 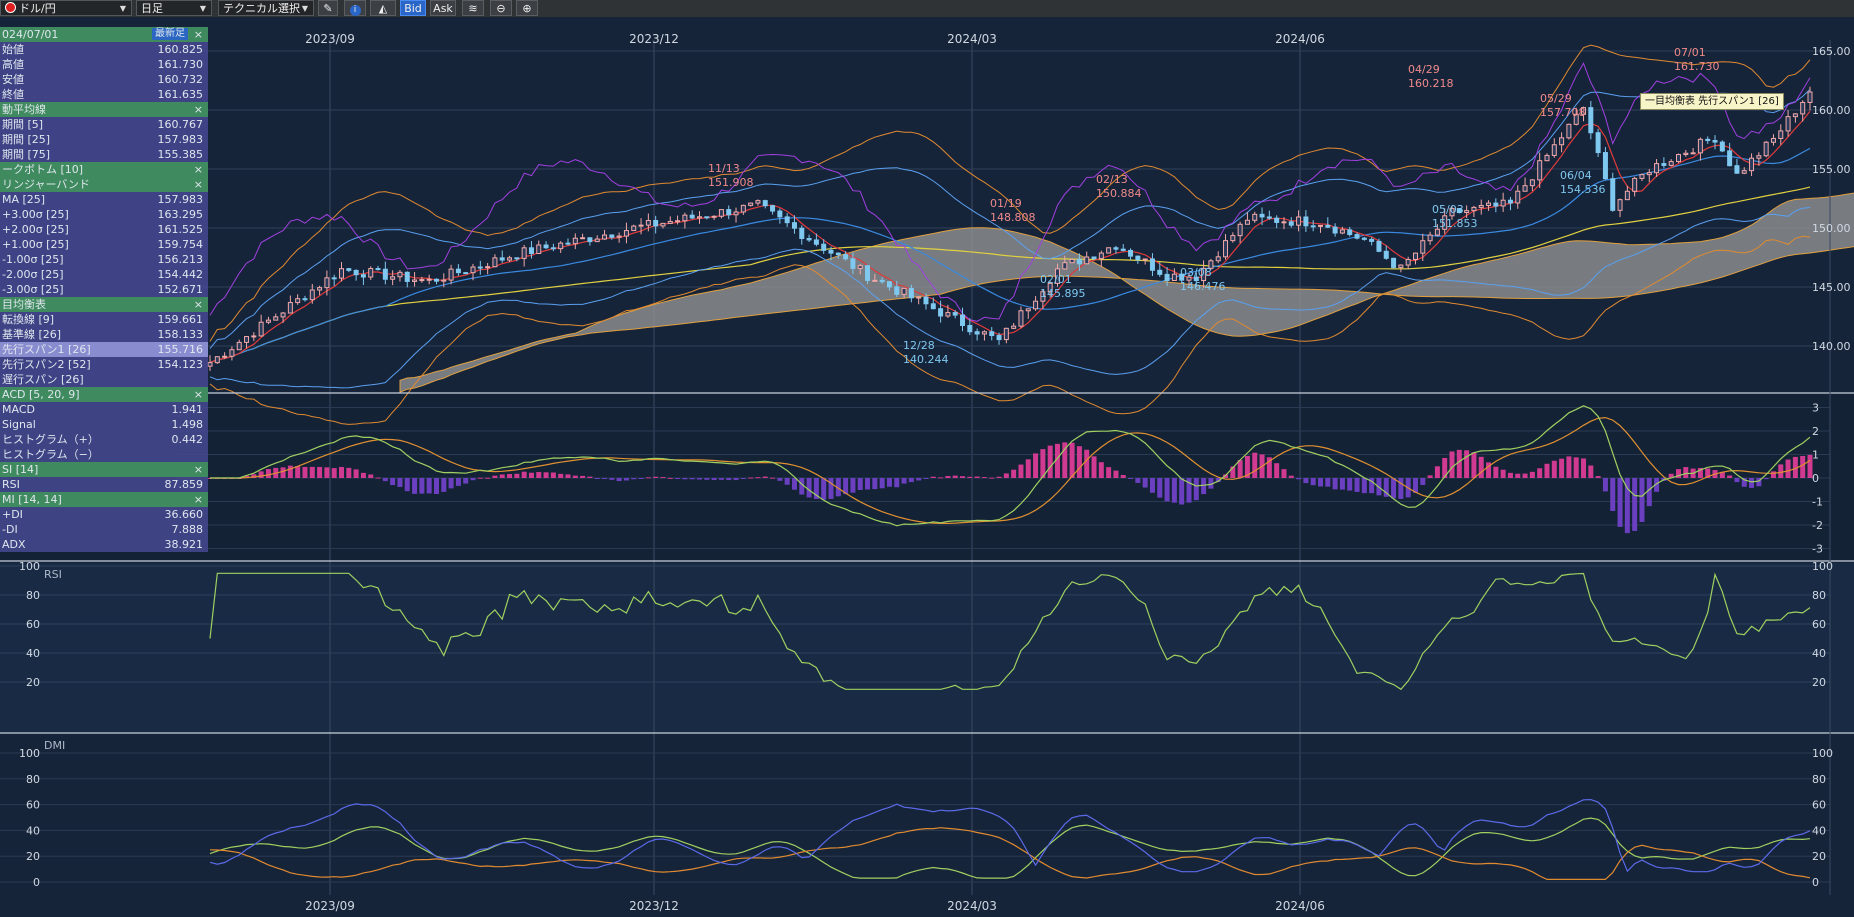 I want to click on macd-line, so click(x=1010, y=466).